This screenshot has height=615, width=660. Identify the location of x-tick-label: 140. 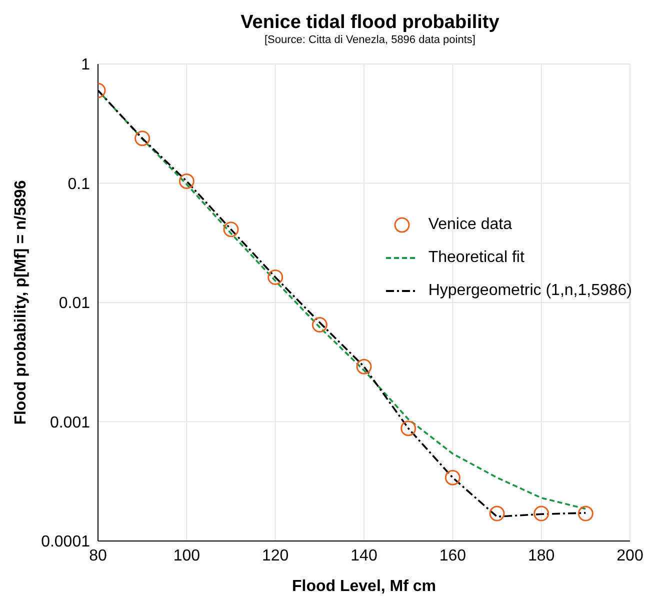
(364, 555).